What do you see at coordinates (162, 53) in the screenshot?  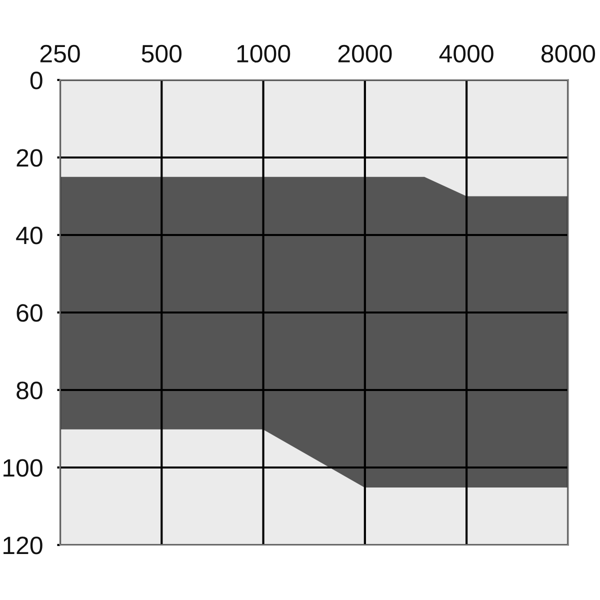 I see `x-tick-label: 500` at bounding box center [162, 53].